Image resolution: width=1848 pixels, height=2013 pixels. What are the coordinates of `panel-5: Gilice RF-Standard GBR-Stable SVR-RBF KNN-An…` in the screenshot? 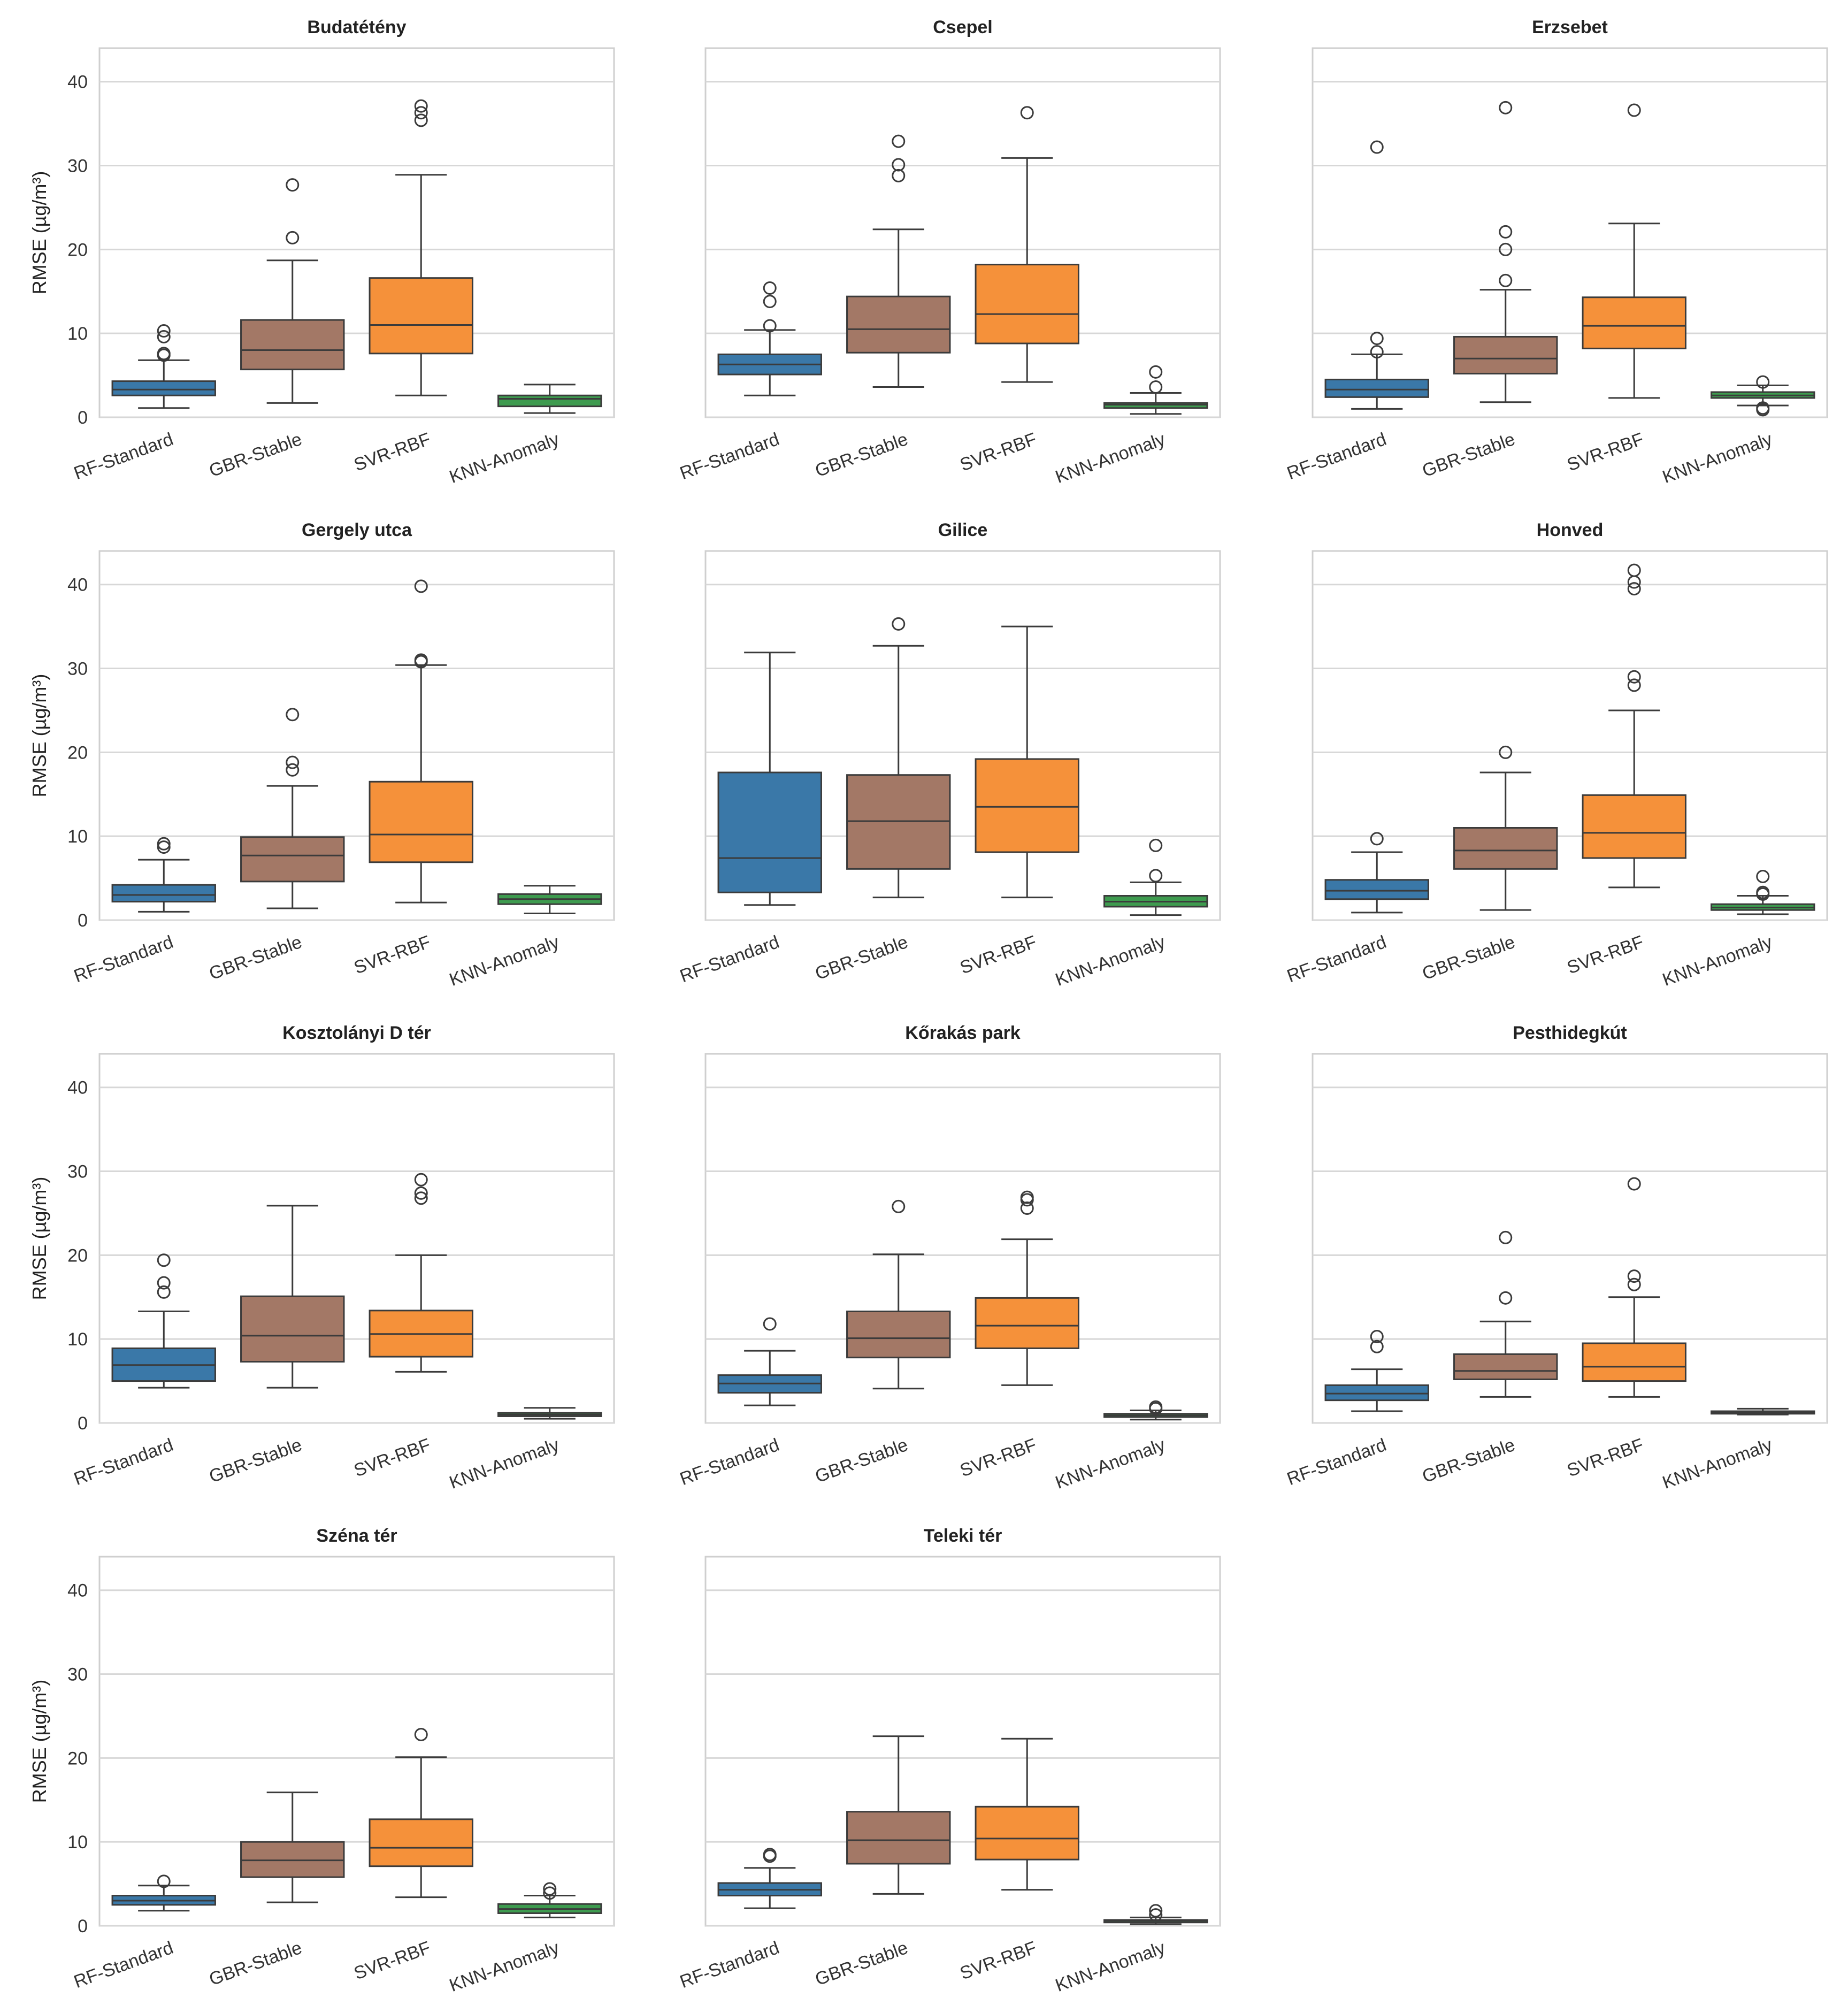 It's located at (949, 755).